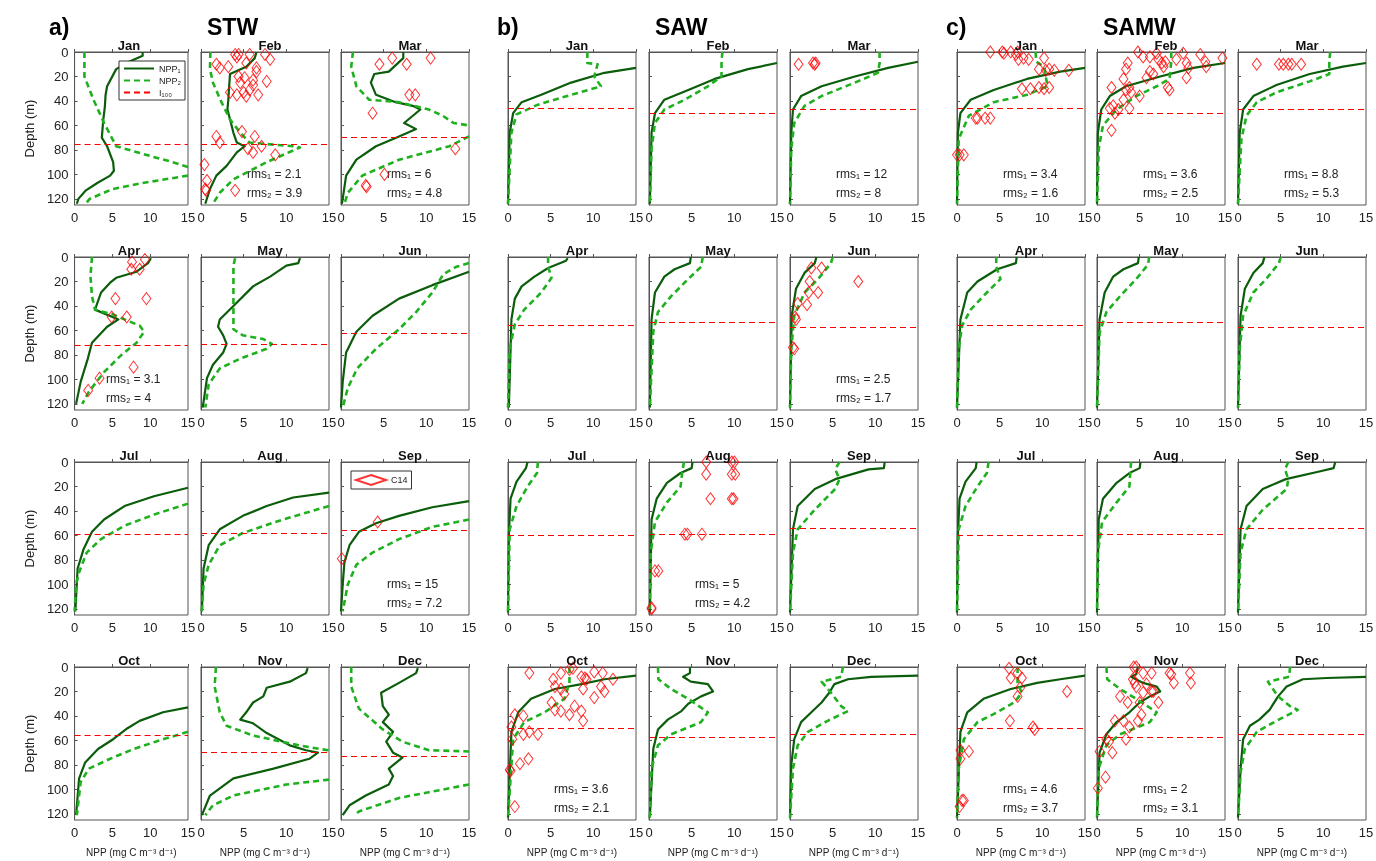 The image size is (1376, 861). I want to click on legend-label: C14, so click(399, 480).